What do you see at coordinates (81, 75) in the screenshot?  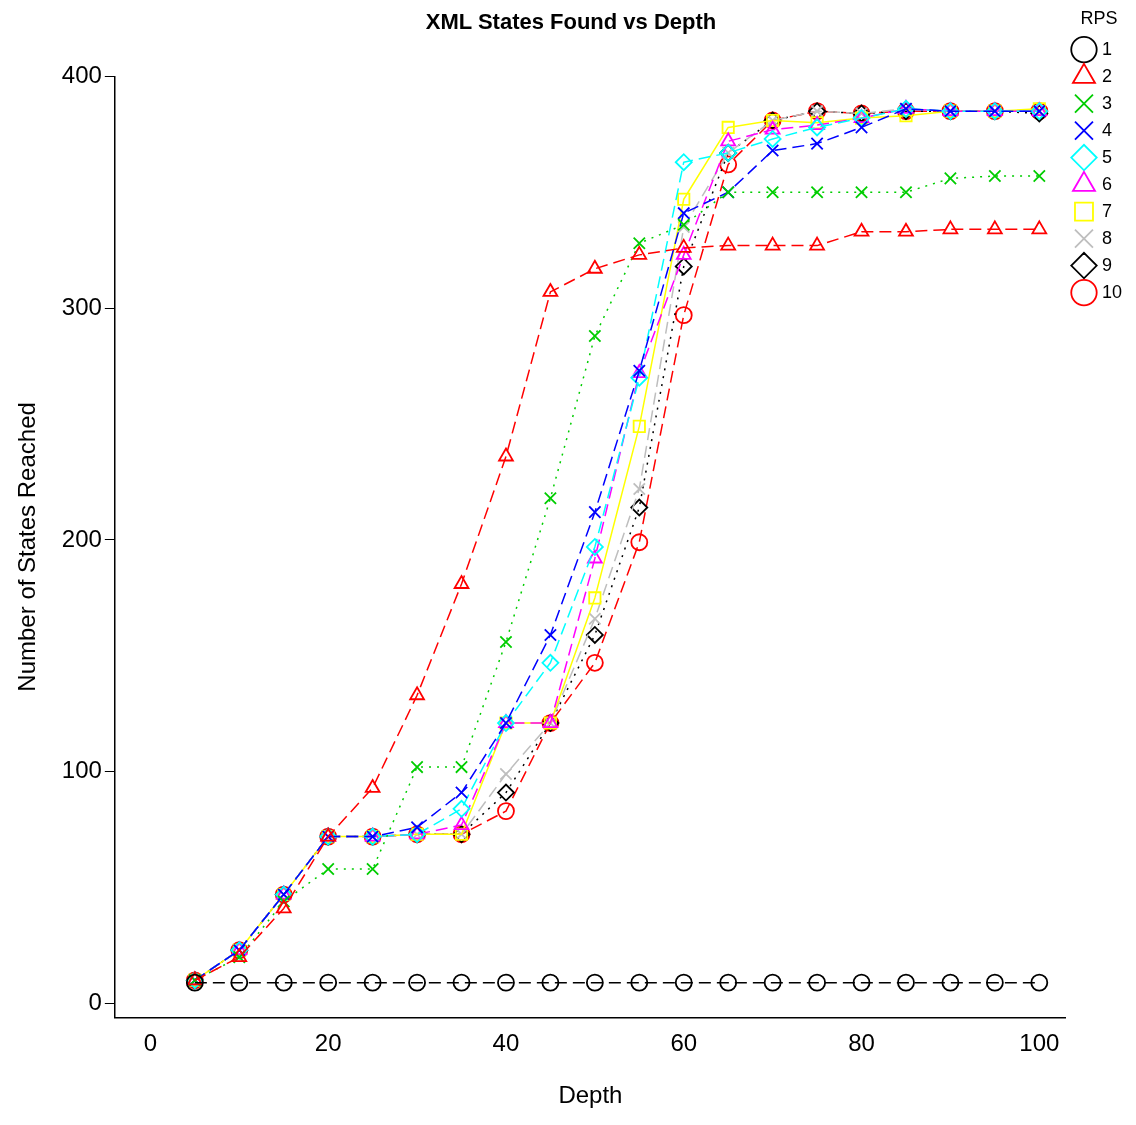 I see `y-tick-label: 400` at bounding box center [81, 75].